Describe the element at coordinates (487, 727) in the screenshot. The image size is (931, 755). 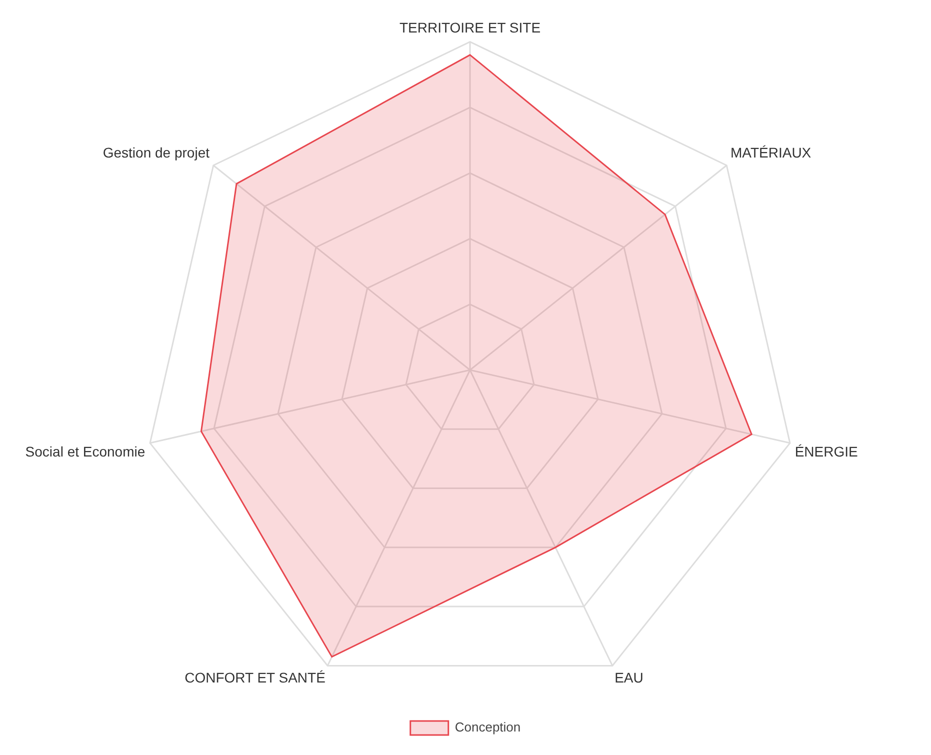
I see `legend-label: Conception` at that location.